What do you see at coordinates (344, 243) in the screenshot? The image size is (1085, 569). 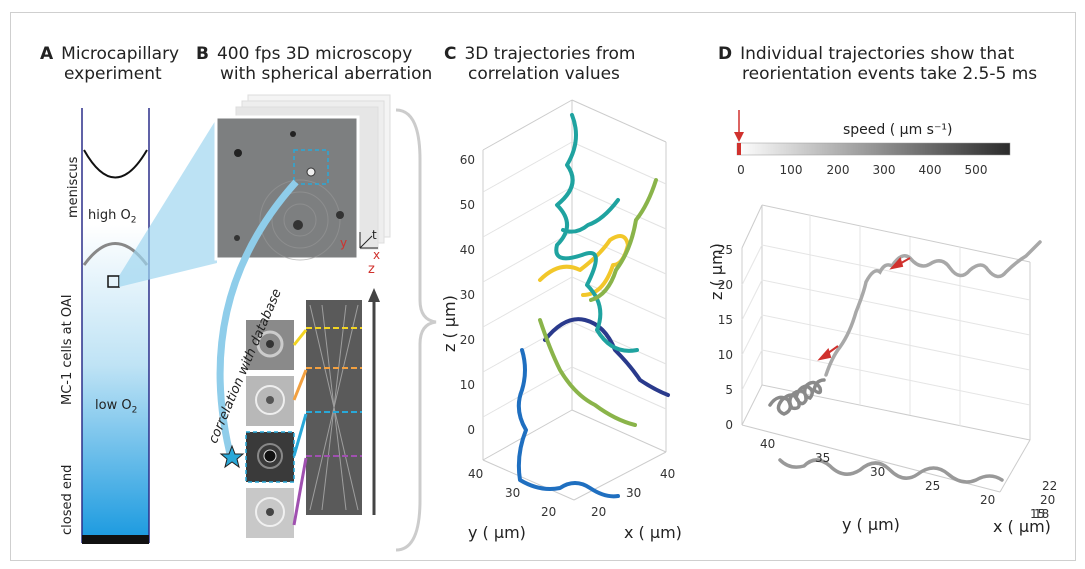 I see `axis-y-label: y` at bounding box center [344, 243].